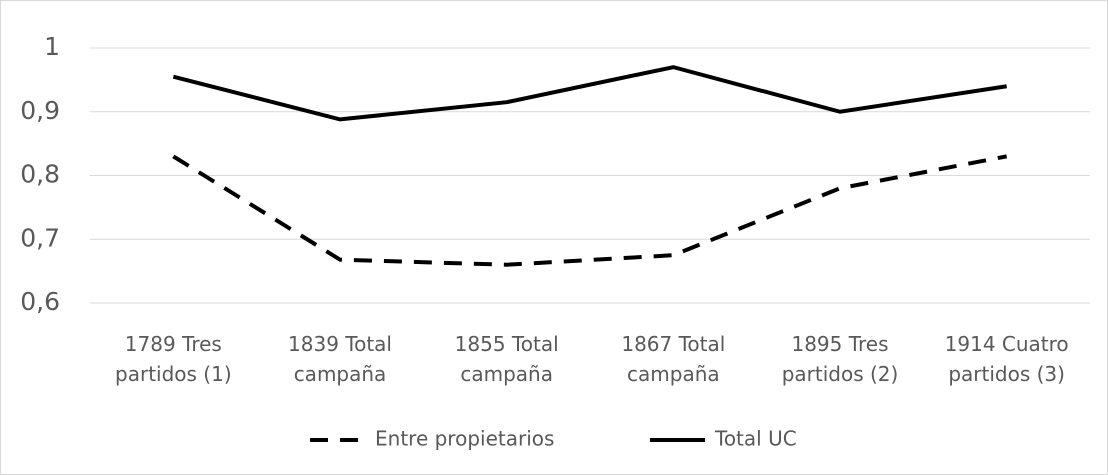 The image size is (1108, 475). Describe the element at coordinates (464, 439) in the screenshot. I see `legend-label: Entre propietarios` at that location.